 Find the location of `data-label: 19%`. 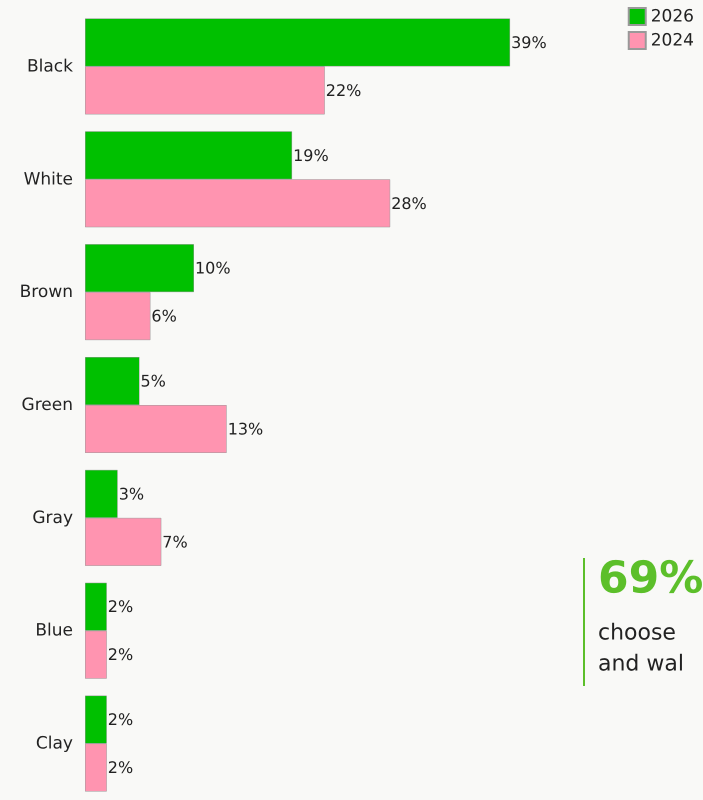

data-label: 19% is located at coordinates (311, 155).